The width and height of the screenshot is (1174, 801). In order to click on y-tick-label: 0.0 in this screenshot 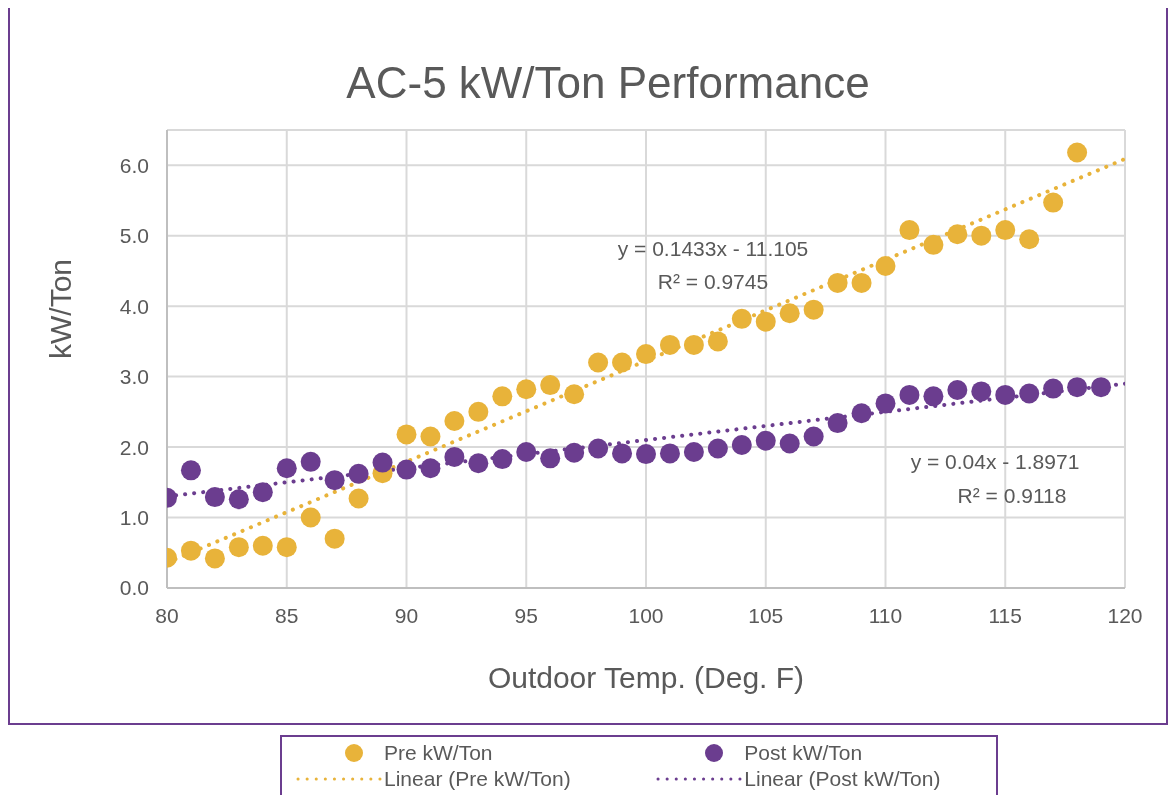, I will do `click(134, 588)`.